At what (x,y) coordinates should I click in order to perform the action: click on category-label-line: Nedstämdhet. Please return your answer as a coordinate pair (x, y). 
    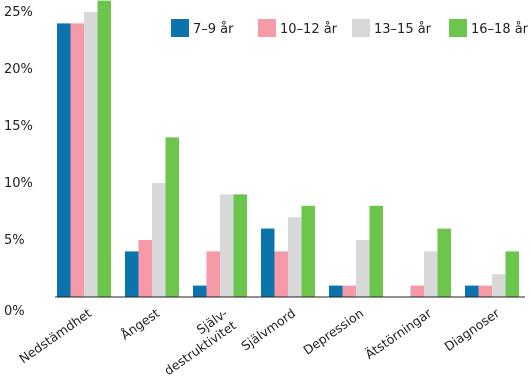
    Looking at the image, I should click on (55, 335).